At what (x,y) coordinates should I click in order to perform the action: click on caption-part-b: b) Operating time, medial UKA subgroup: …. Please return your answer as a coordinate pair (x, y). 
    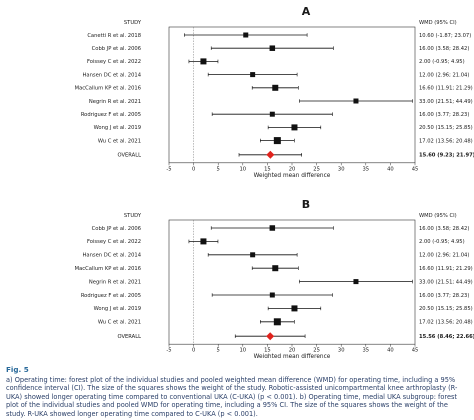
    Looking at the image, I should click on (232, 405).